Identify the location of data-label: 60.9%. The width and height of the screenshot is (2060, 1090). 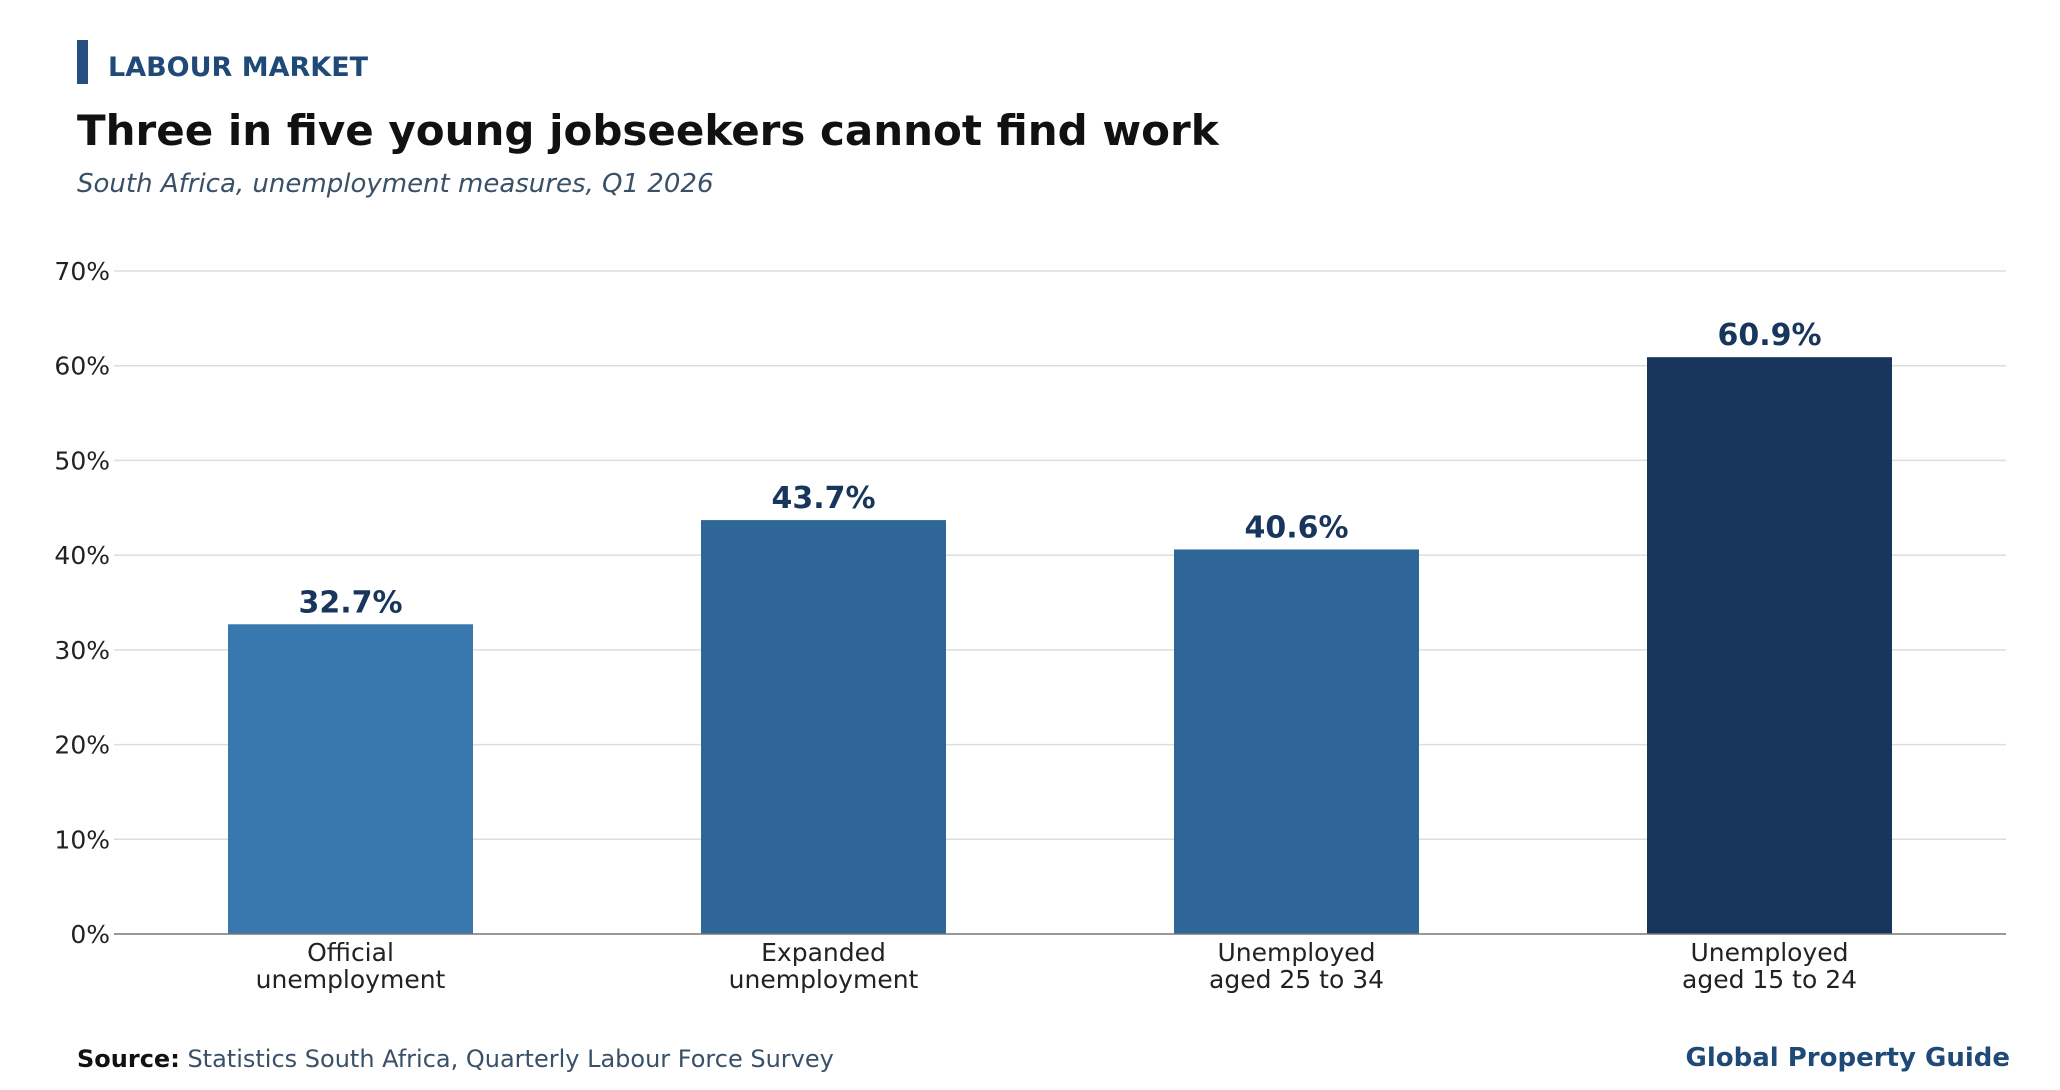
(1769, 335).